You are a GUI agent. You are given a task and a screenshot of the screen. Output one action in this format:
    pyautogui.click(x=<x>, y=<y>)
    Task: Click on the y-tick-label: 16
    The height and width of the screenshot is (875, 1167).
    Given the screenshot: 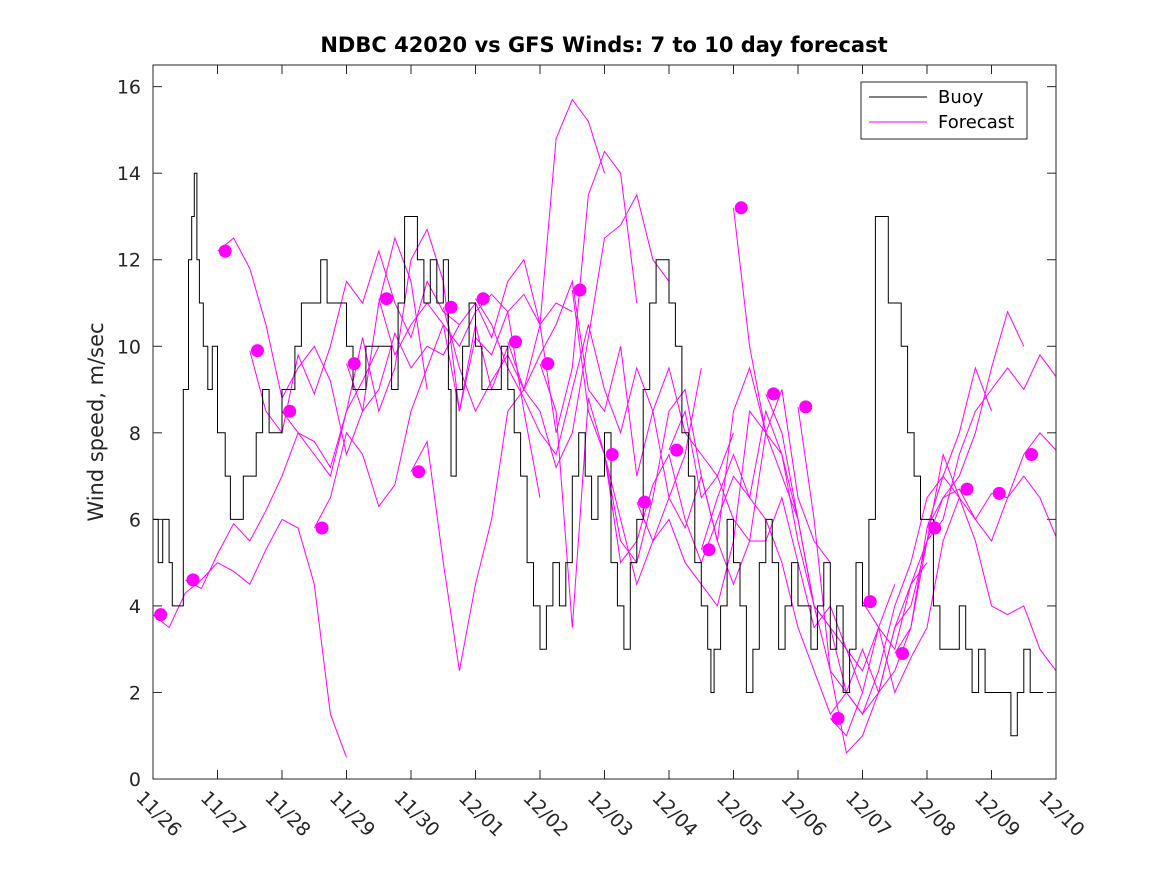 What is the action you would take?
    pyautogui.click(x=129, y=88)
    